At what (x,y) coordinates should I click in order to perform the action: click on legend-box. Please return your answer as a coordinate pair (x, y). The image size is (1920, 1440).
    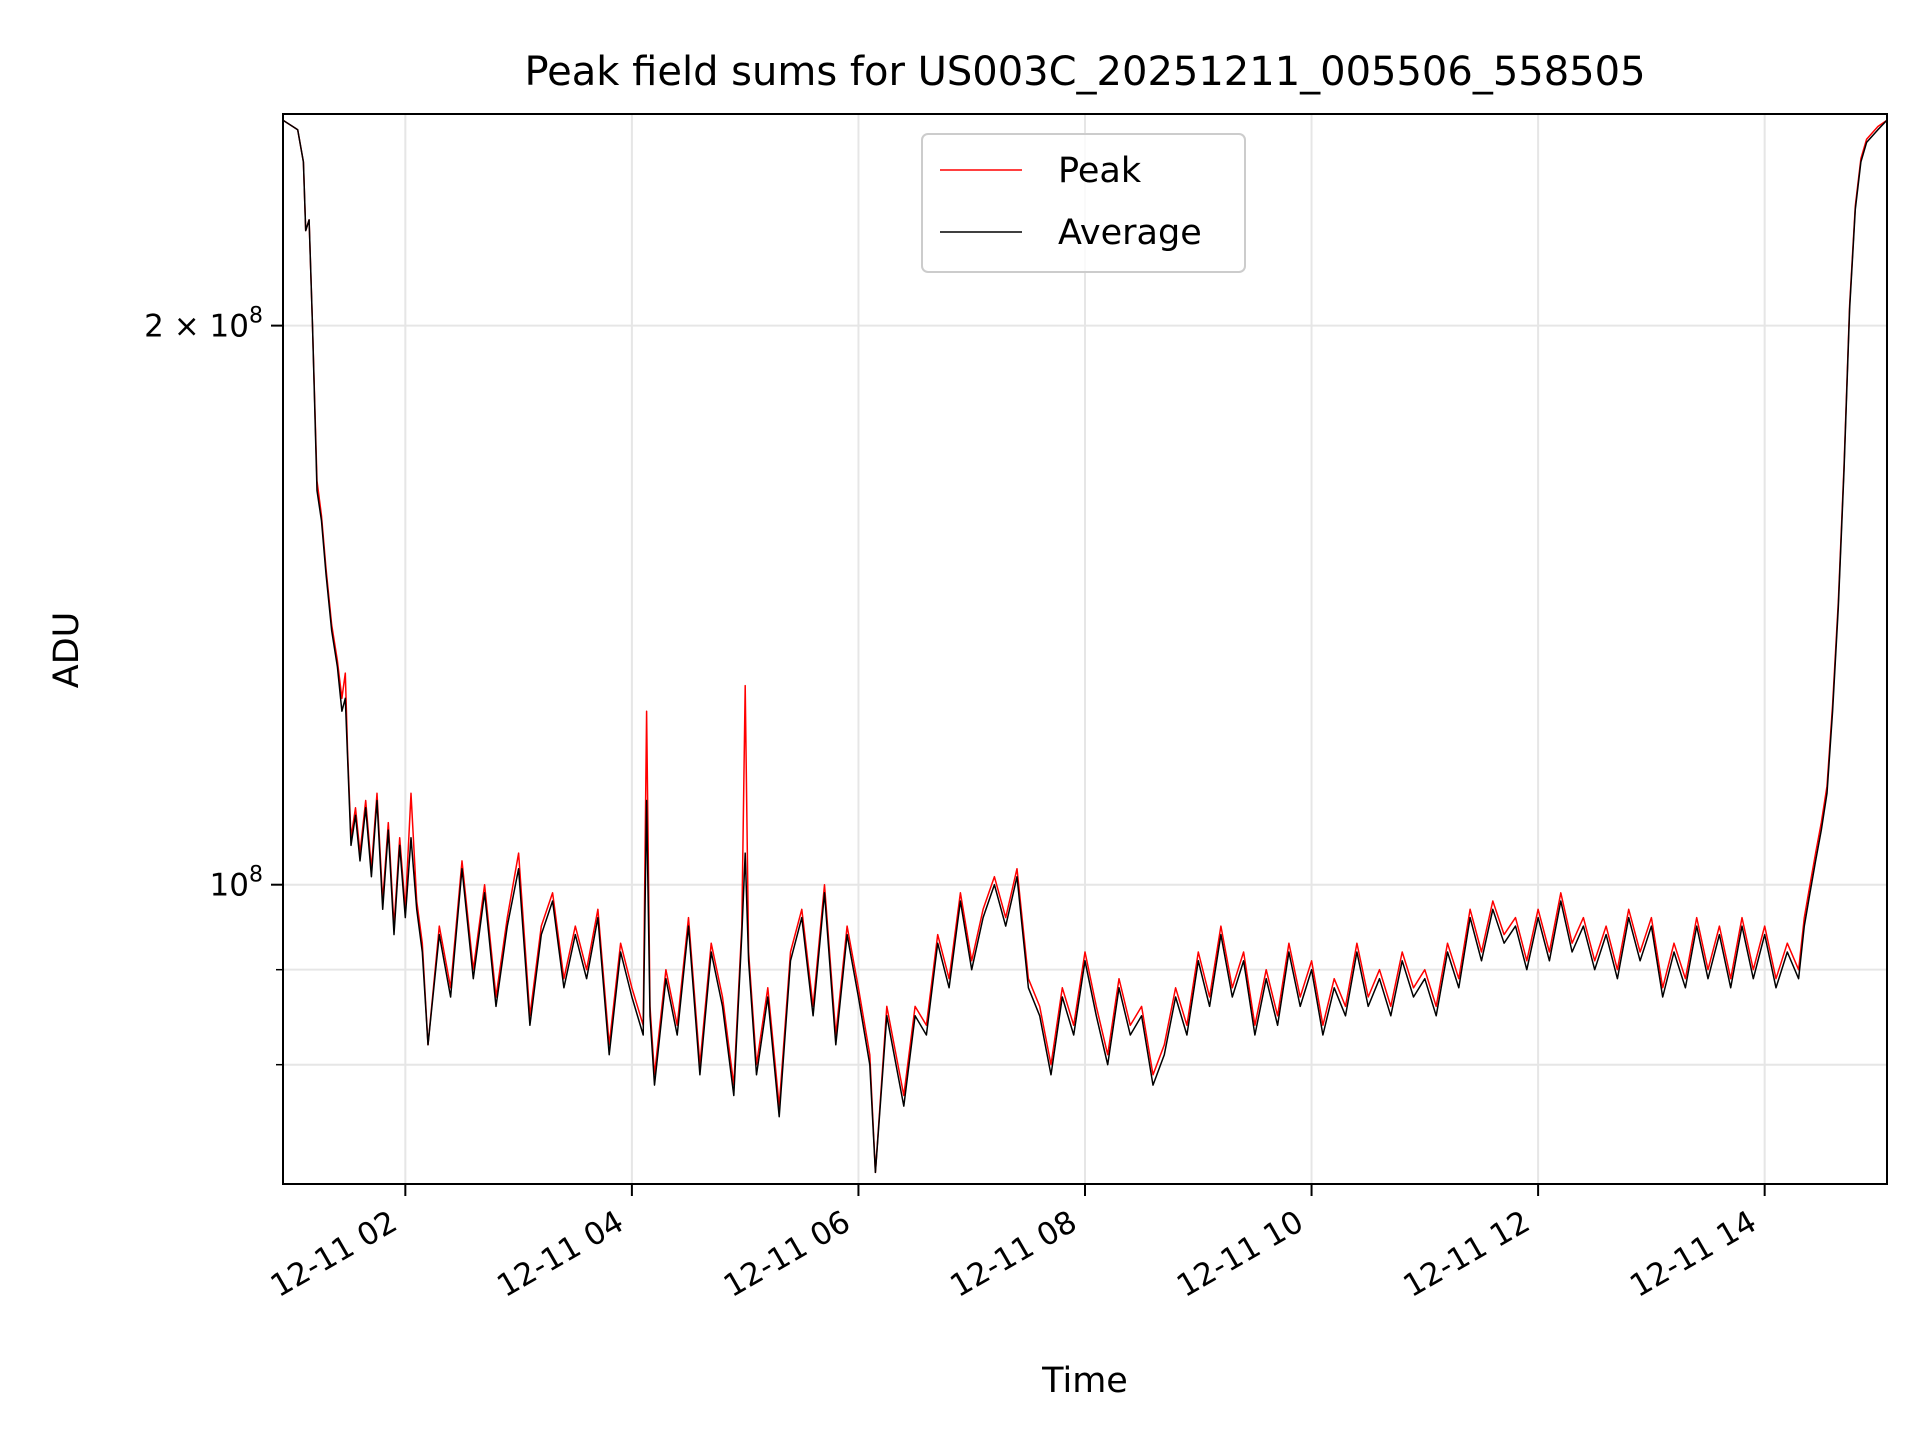
    Looking at the image, I should click on (1083, 203).